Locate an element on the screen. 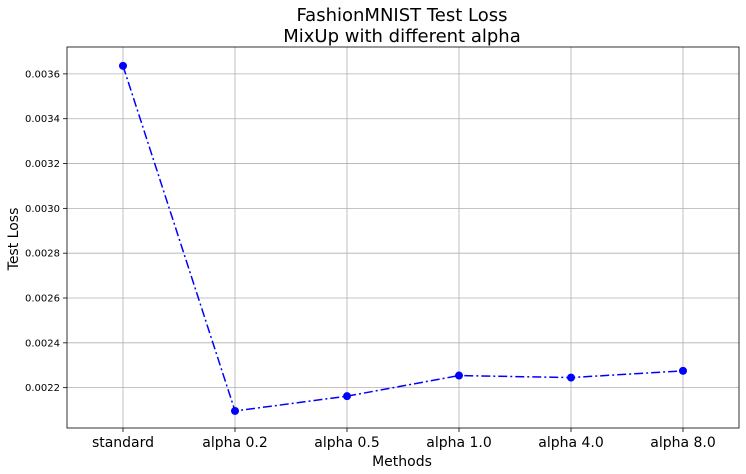 The image size is (746, 474). x-tick-label: standard is located at coordinates (123, 443).